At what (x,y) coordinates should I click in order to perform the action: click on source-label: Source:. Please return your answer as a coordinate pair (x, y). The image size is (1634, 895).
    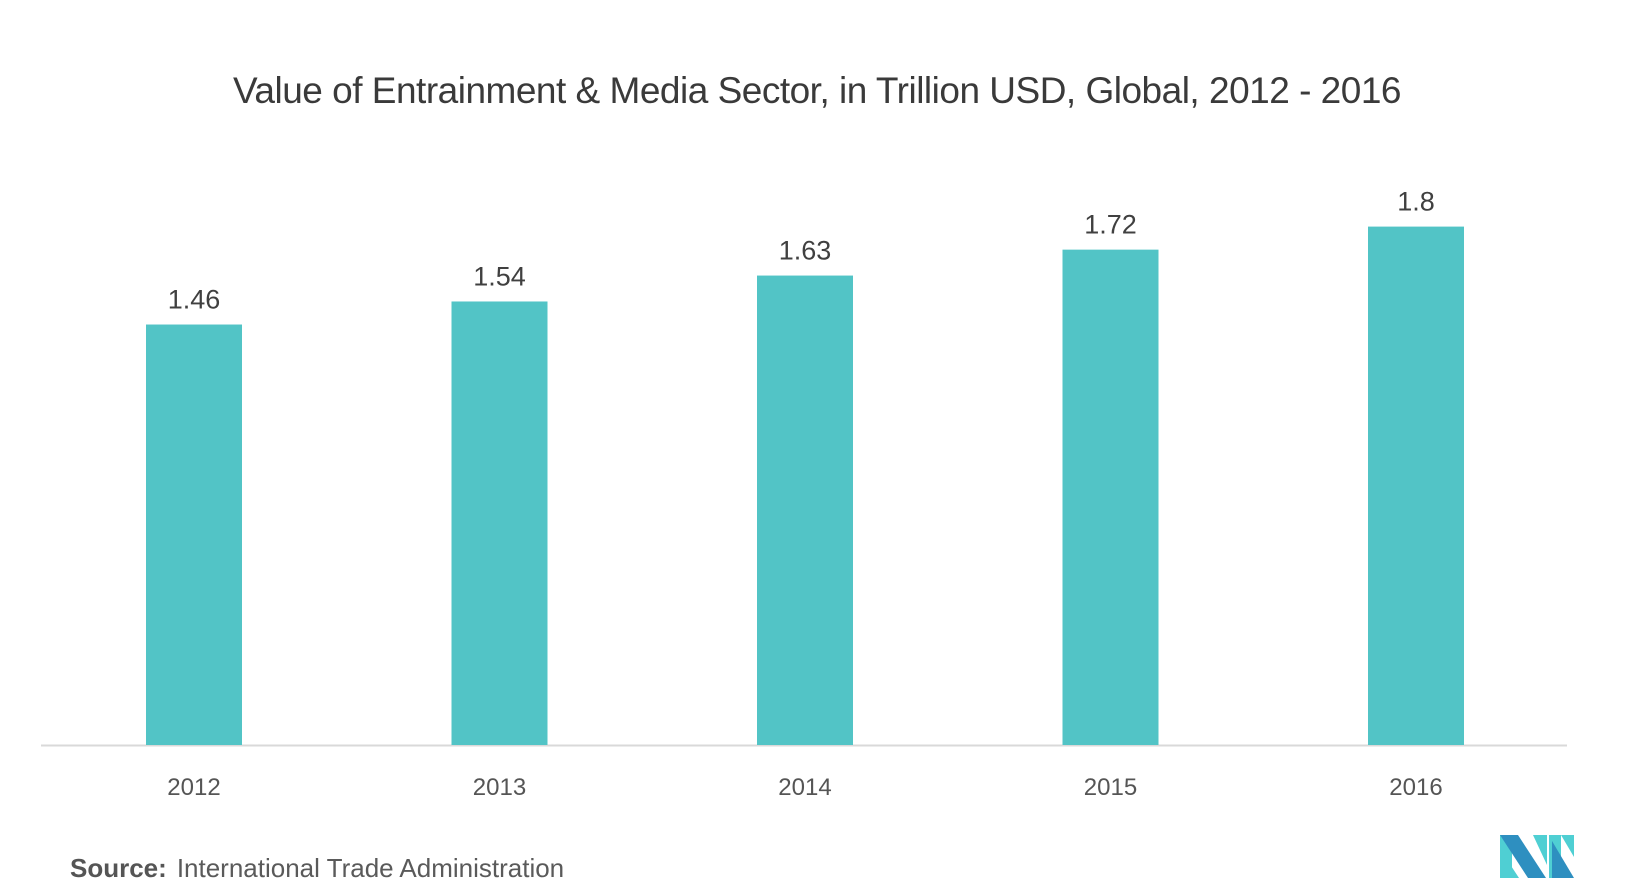
    Looking at the image, I should click on (118, 868).